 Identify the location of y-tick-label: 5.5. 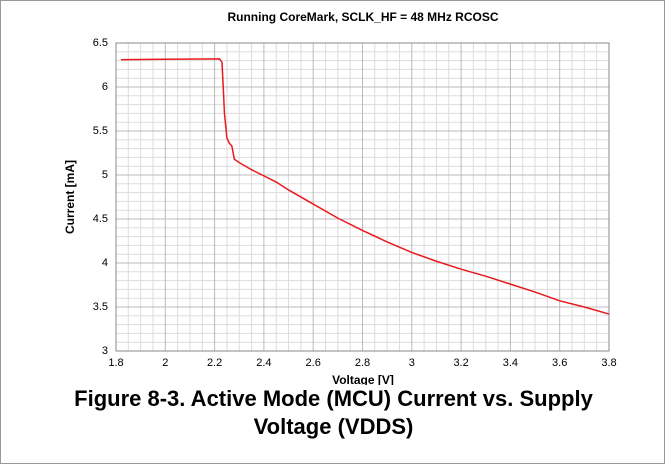
(100, 131).